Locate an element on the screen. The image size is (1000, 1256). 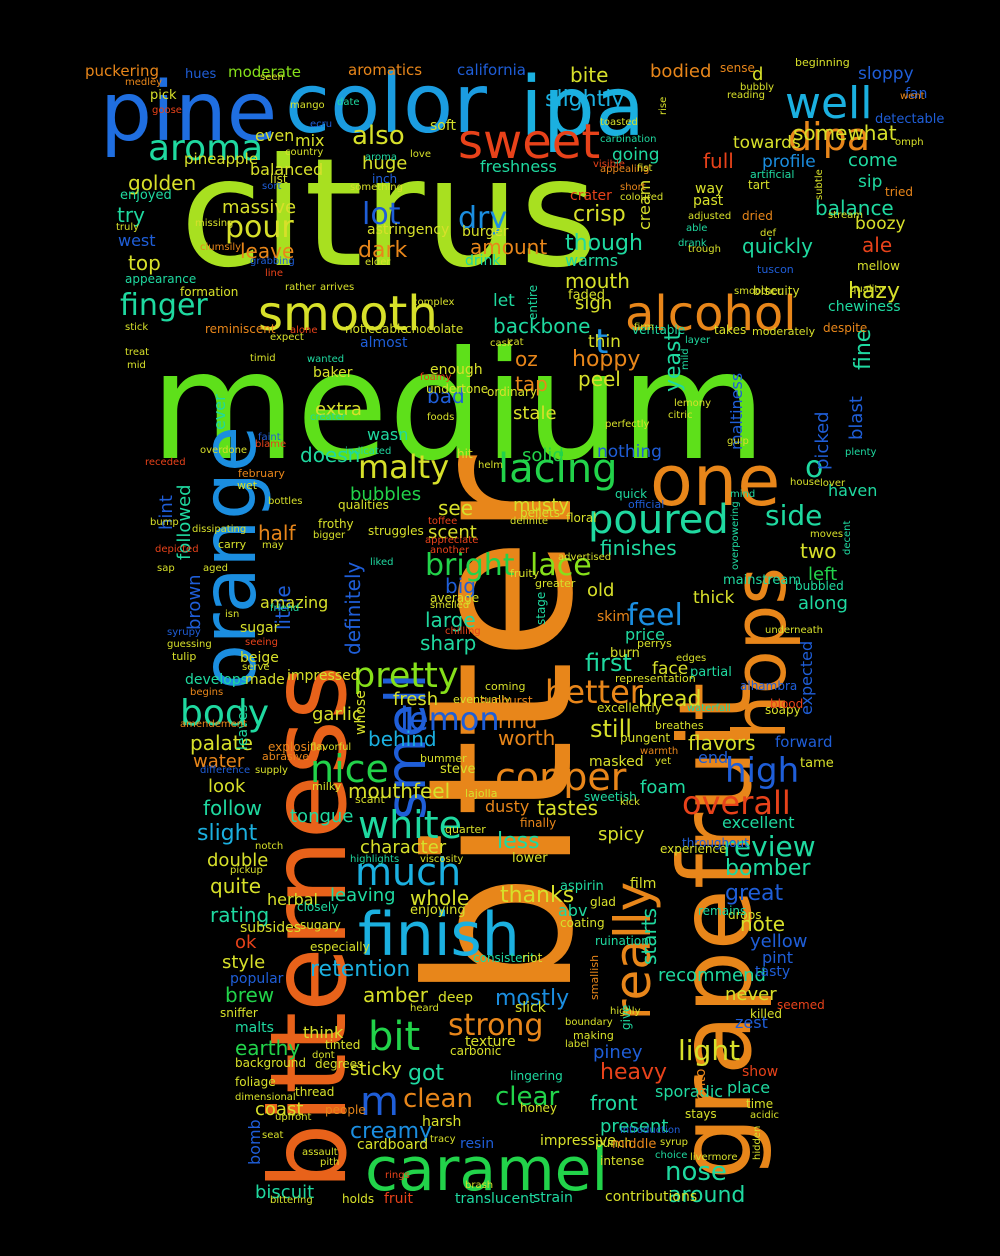
word-assault: assault is located at coordinates (320, 1152).